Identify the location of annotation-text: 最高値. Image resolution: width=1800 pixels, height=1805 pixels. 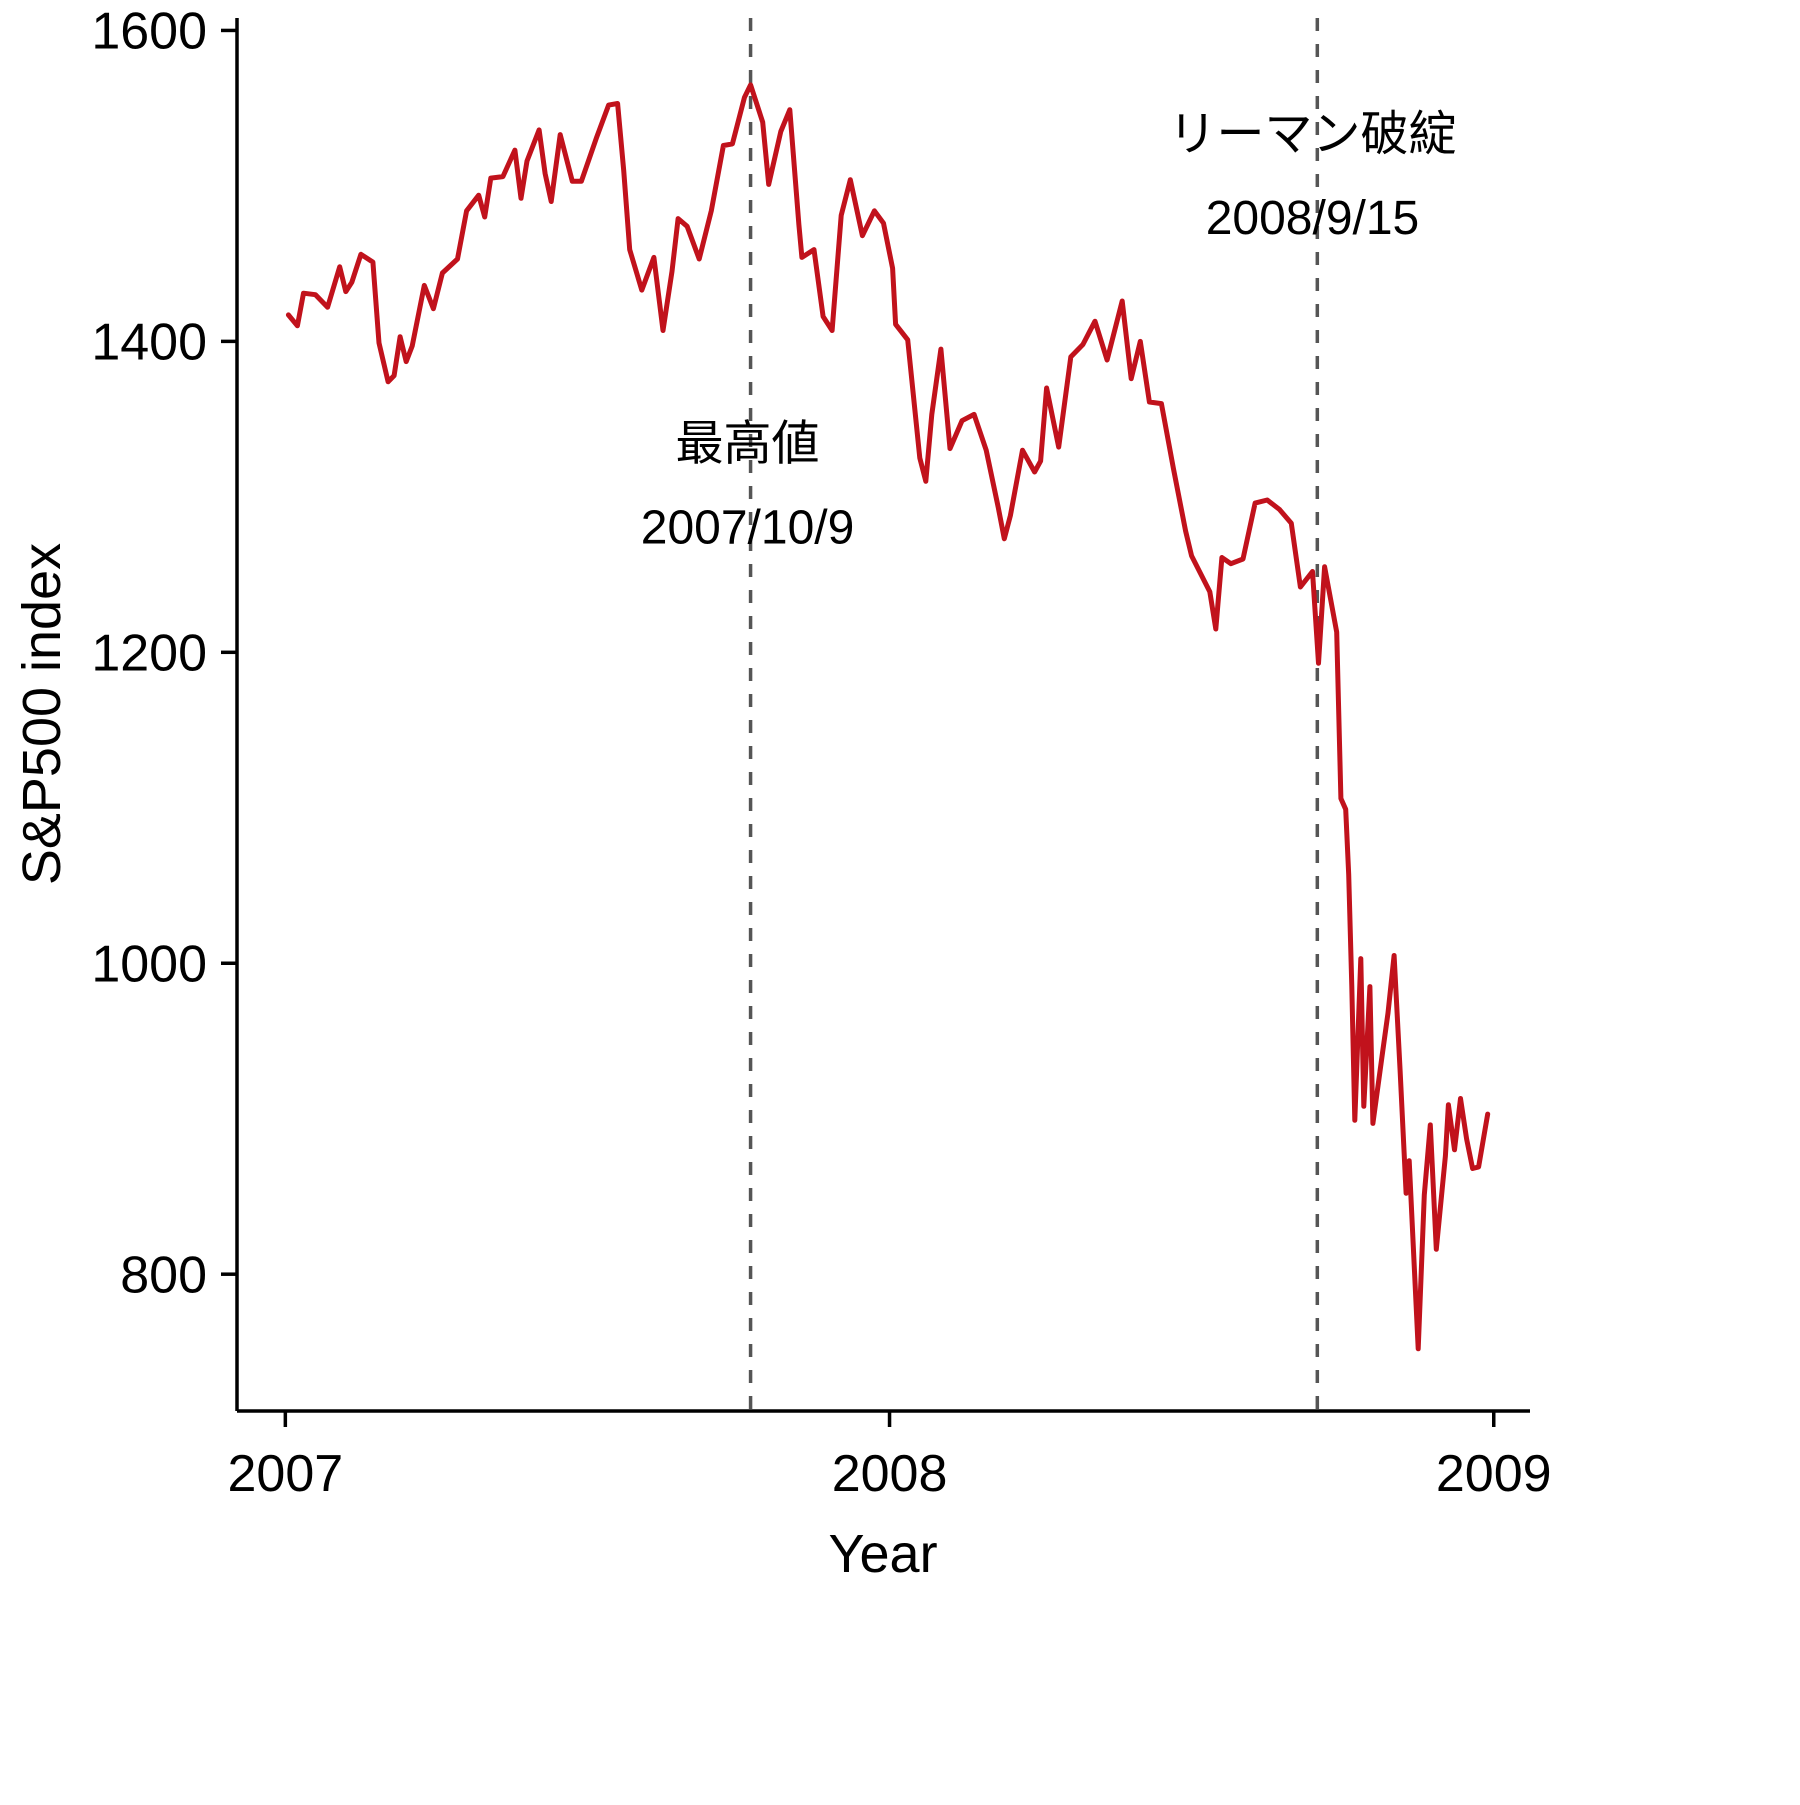
(748, 444).